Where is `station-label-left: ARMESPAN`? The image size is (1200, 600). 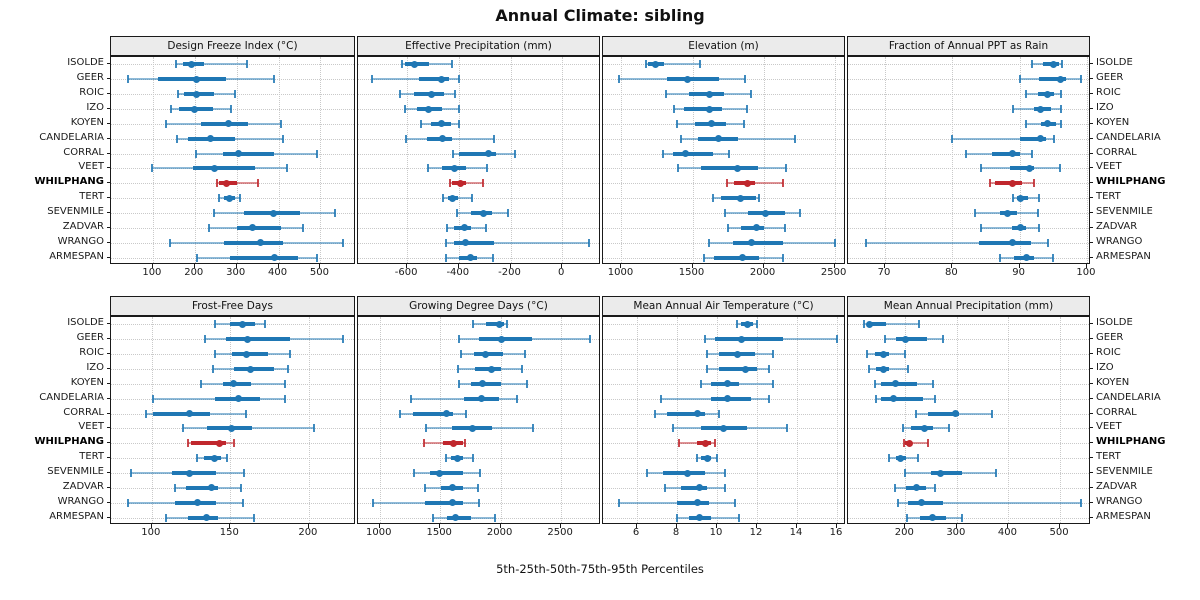 station-label-left: ARMESPAN is located at coordinates (76, 256).